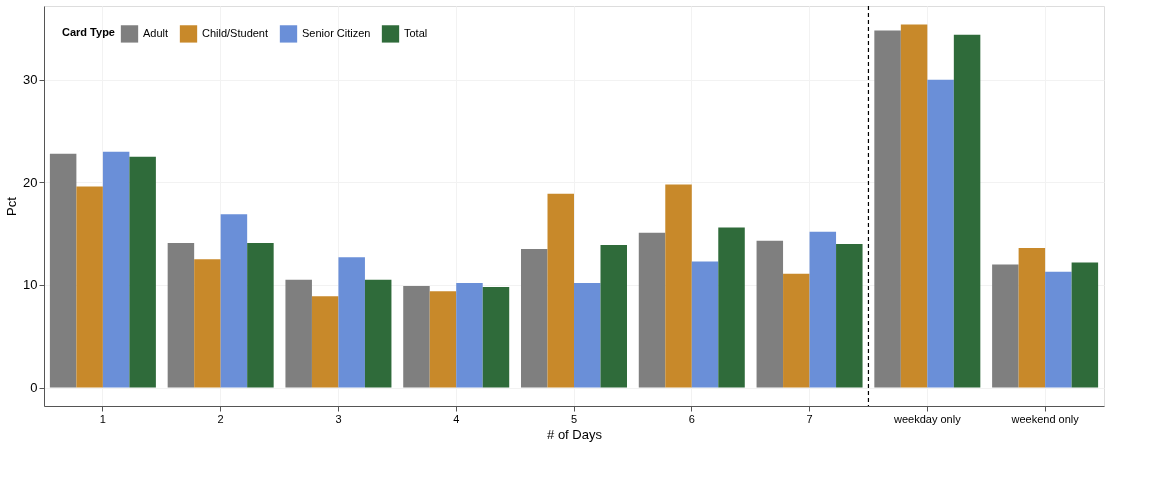 This screenshot has width=1172, height=497. Describe the element at coordinates (30, 285) in the screenshot. I see `y-tick-label: 10` at that location.